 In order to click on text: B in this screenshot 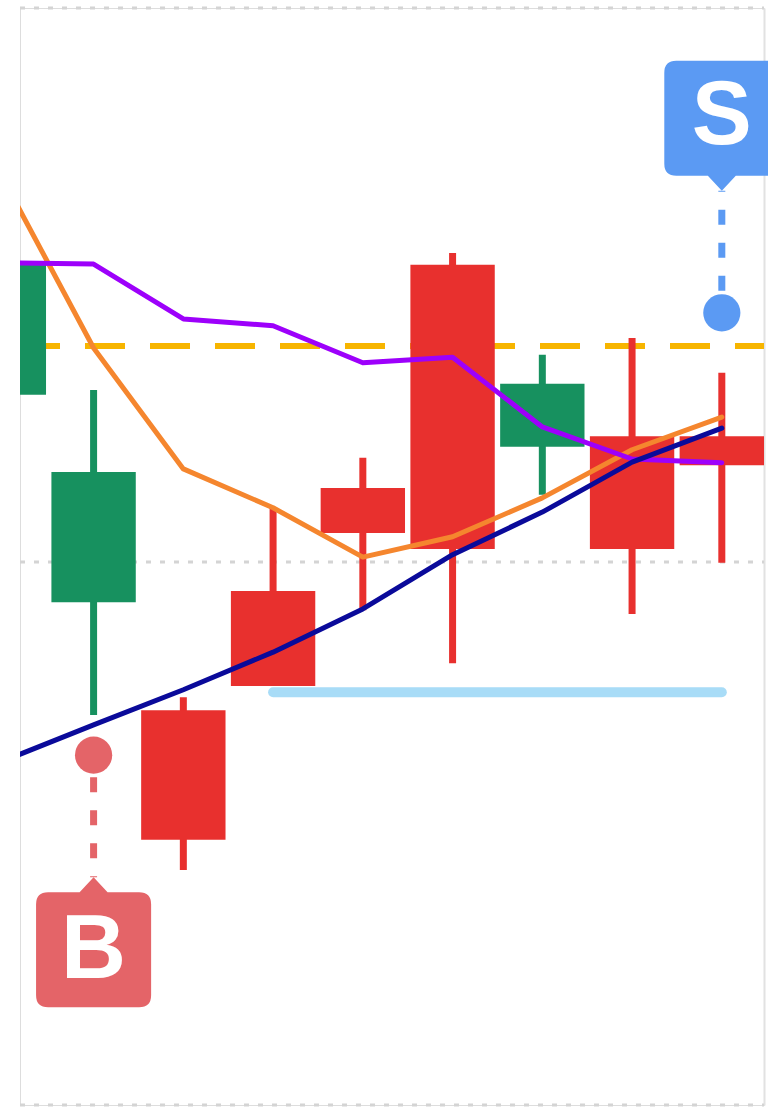, I will do `click(94, 947)`.